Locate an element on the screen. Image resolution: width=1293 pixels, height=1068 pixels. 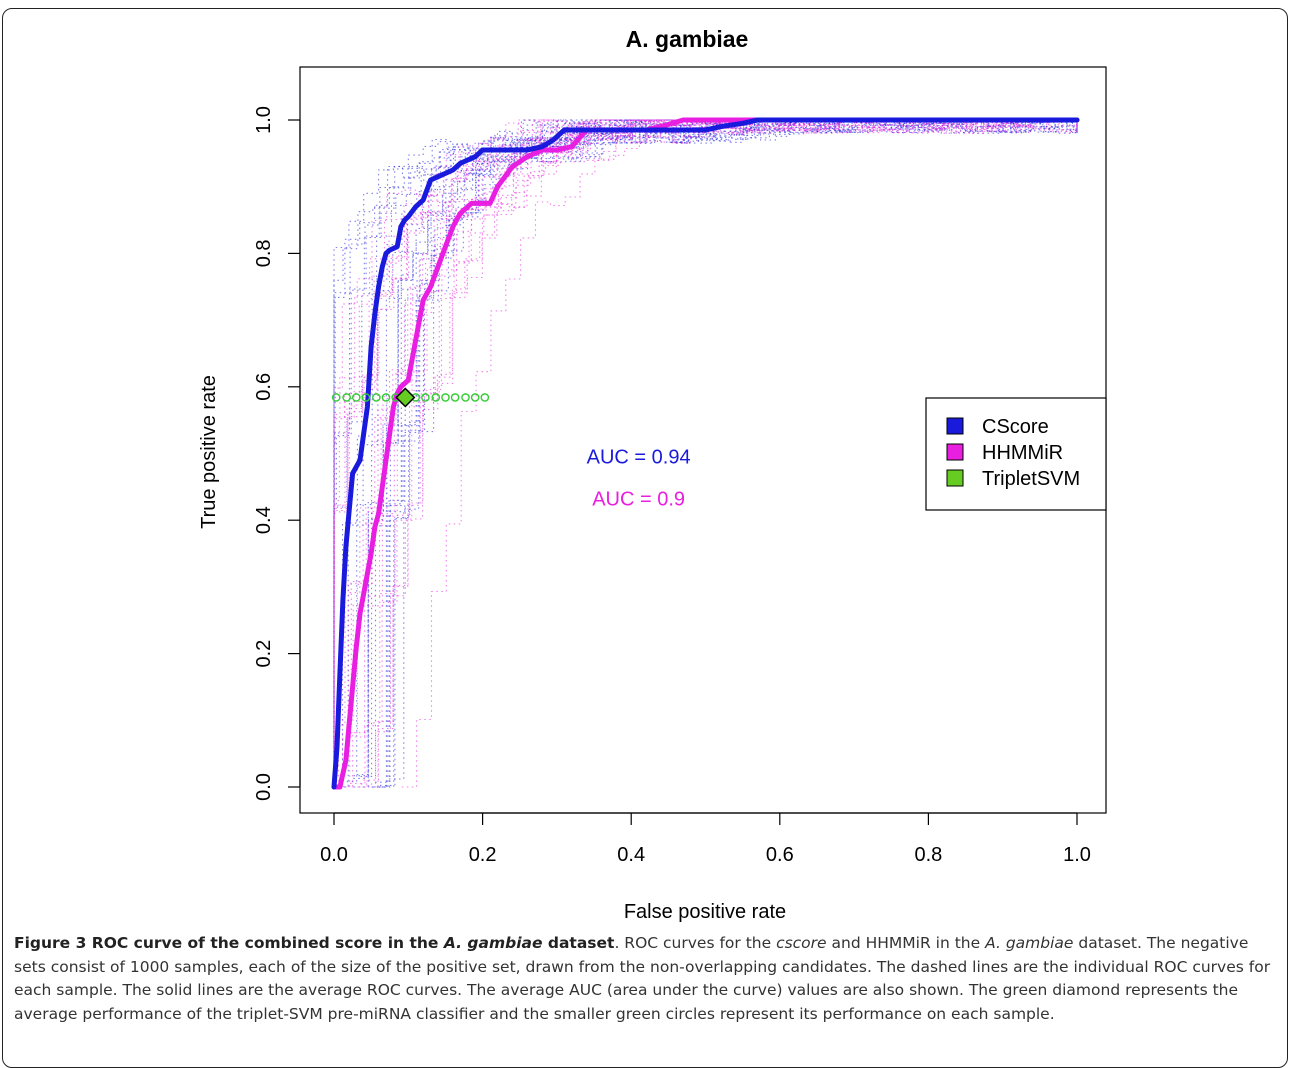
auc-label: AUC = 0.9 is located at coordinates (638, 500).